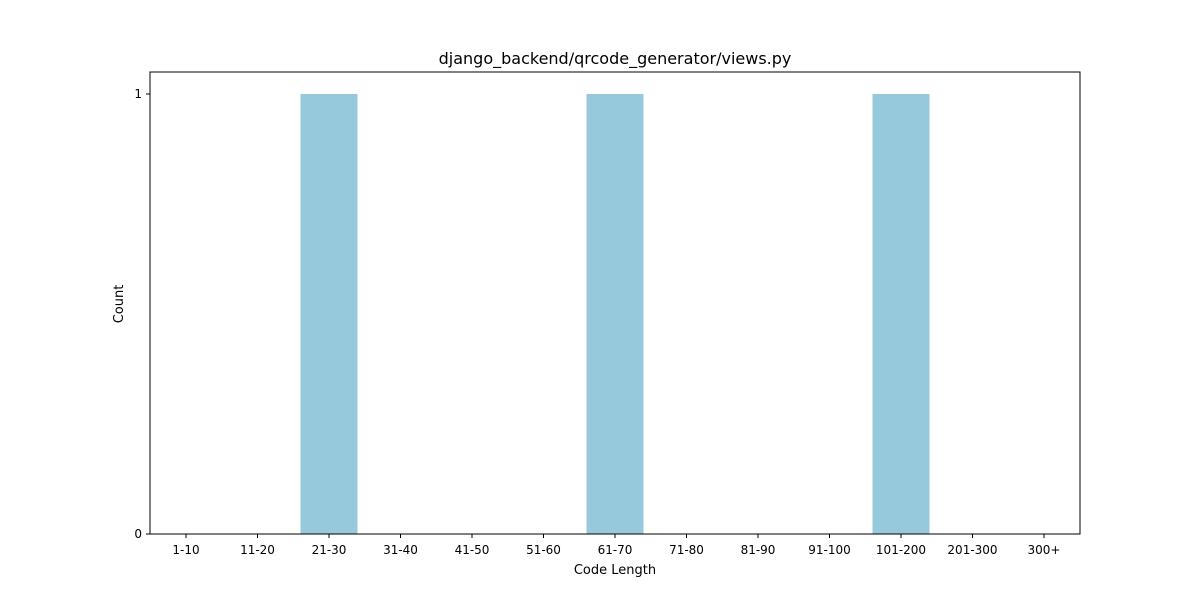 This screenshot has width=1200, height=600. Describe the element at coordinates (119, 304) in the screenshot. I see `y-axis-label: Count` at that location.